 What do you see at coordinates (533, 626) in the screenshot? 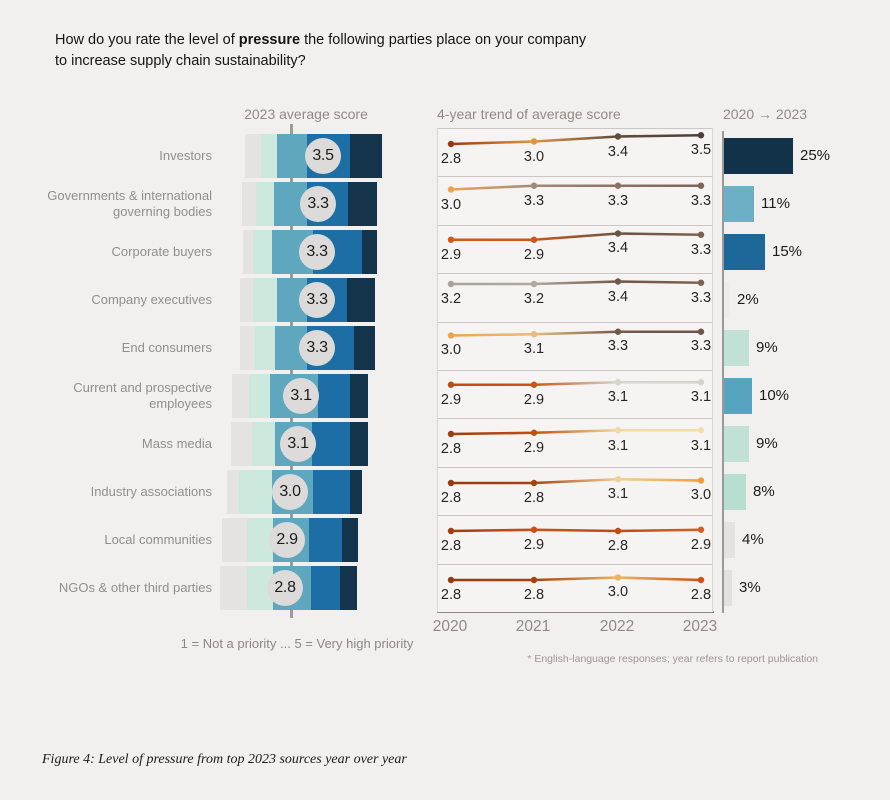
I see `x-axis-year-label: 2021` at bounding box center [533, 626].